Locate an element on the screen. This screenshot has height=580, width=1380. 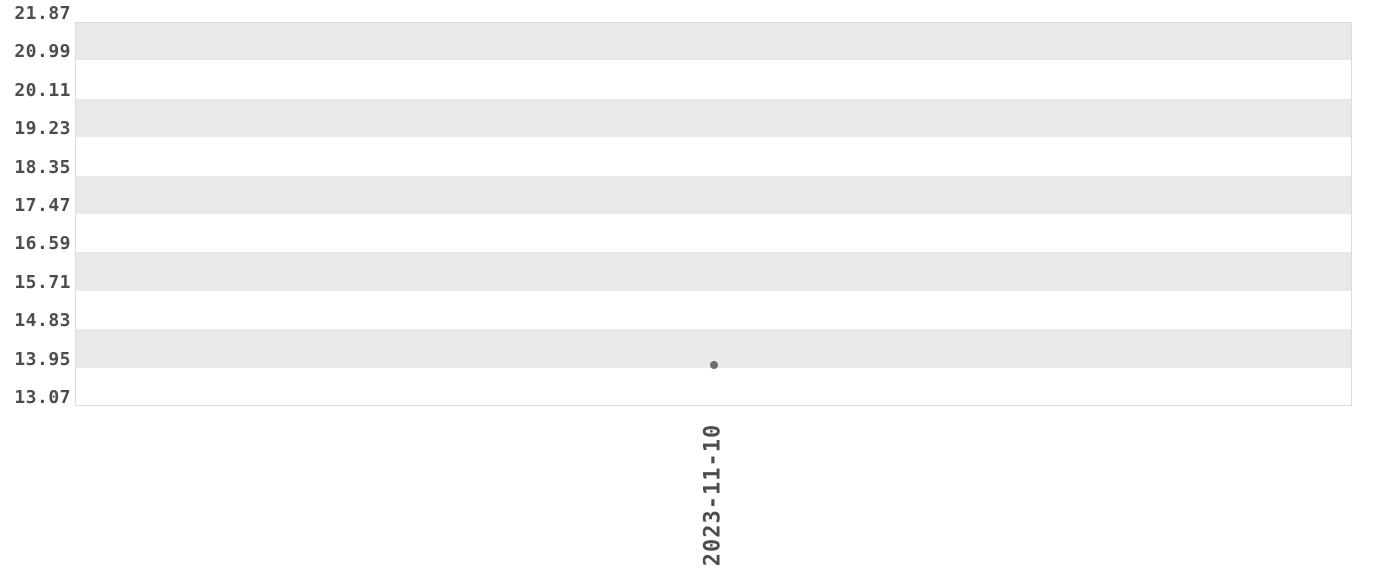
data-point is located at coordinates (713, 365).